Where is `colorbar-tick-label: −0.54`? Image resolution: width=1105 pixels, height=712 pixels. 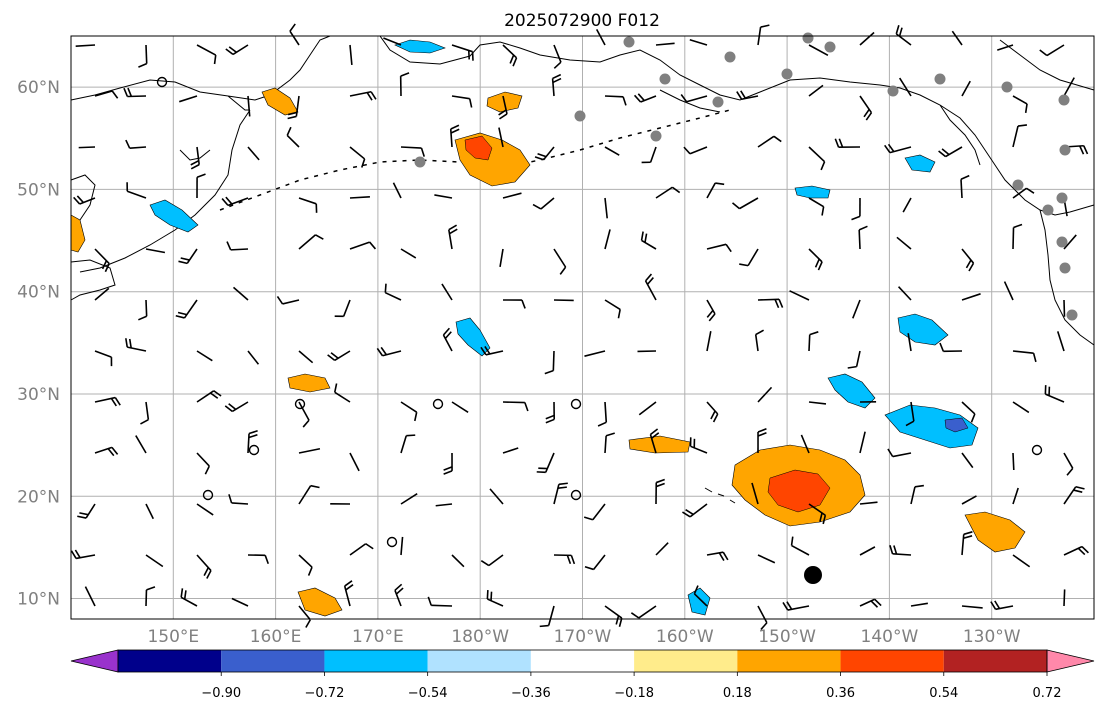
colorbar-tick-label: −0.54 is located at coordinates (428, 693).